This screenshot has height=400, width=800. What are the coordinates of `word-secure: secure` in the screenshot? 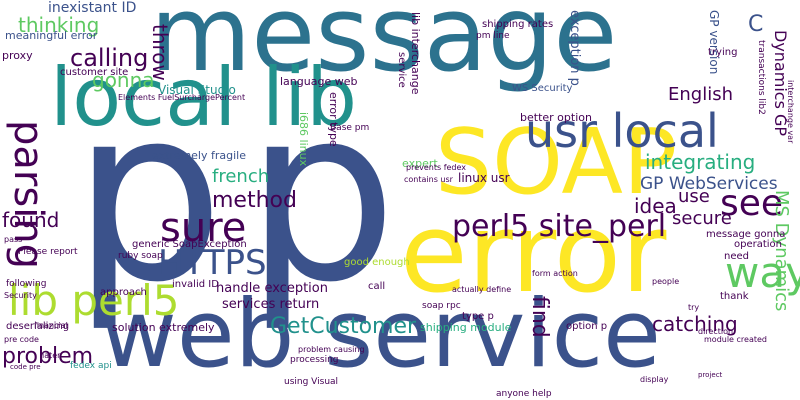 It's located at (702, 218).